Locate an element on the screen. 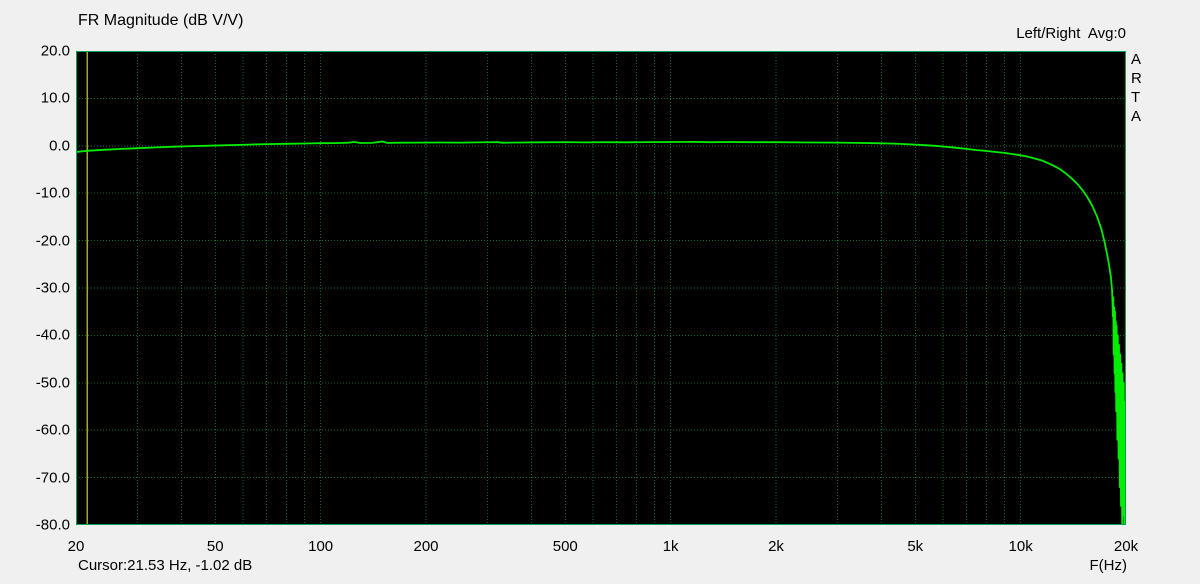 Image resolution: width=1200 pixels, height=584 pixels. arta-watermark-letter: R is located at coordinates (1136, 78).